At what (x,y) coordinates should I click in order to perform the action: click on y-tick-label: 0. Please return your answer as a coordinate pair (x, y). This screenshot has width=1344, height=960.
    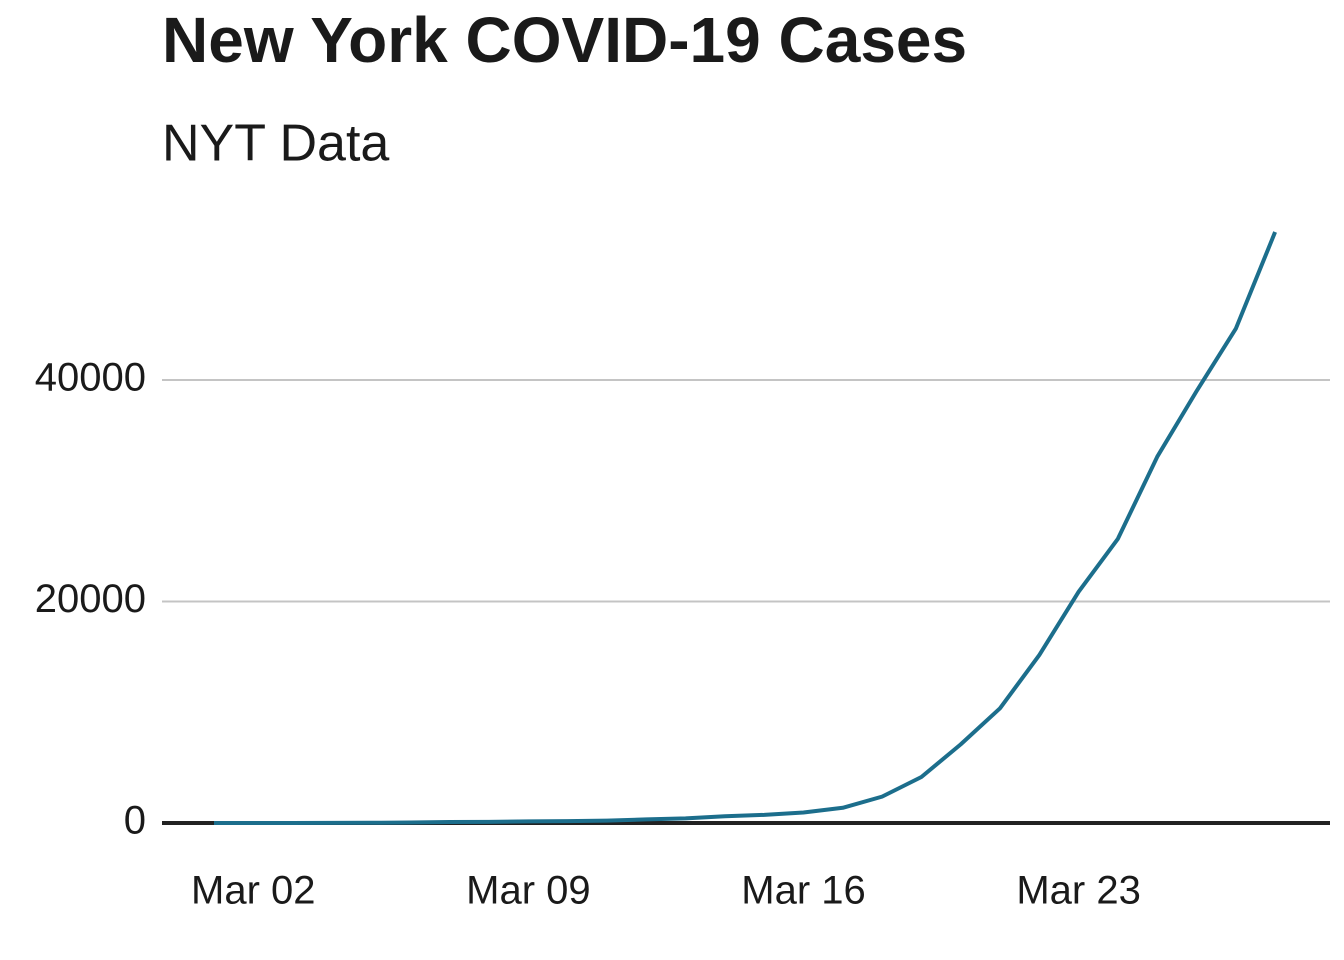
    Looking at the image, I should click on (135, 821).